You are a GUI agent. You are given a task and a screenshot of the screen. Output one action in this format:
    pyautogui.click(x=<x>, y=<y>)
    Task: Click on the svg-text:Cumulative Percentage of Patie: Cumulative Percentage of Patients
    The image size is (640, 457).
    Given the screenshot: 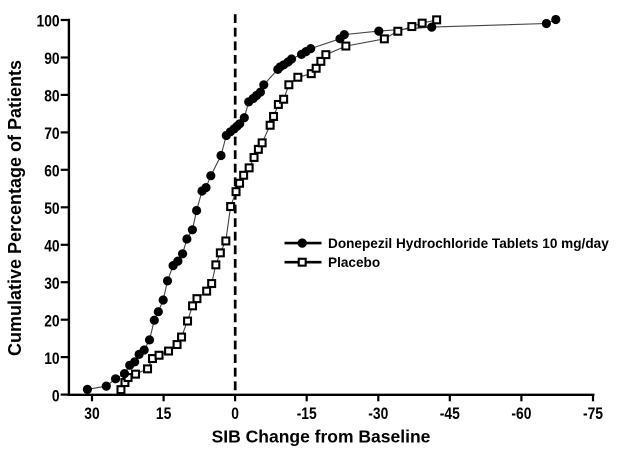 What is the action you would take?
    pyautogui.click(x=15, y=208)
    